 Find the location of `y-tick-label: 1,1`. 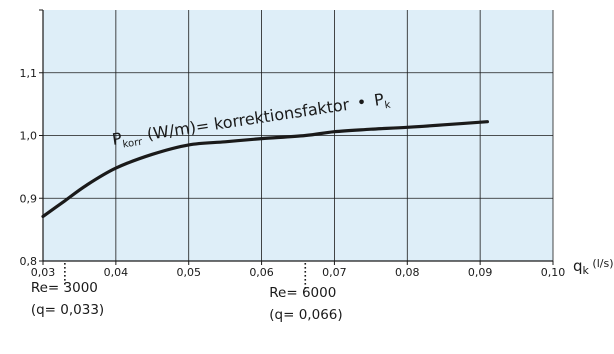

y-tick-label: 1,1 is located at coordinates (29, 73).